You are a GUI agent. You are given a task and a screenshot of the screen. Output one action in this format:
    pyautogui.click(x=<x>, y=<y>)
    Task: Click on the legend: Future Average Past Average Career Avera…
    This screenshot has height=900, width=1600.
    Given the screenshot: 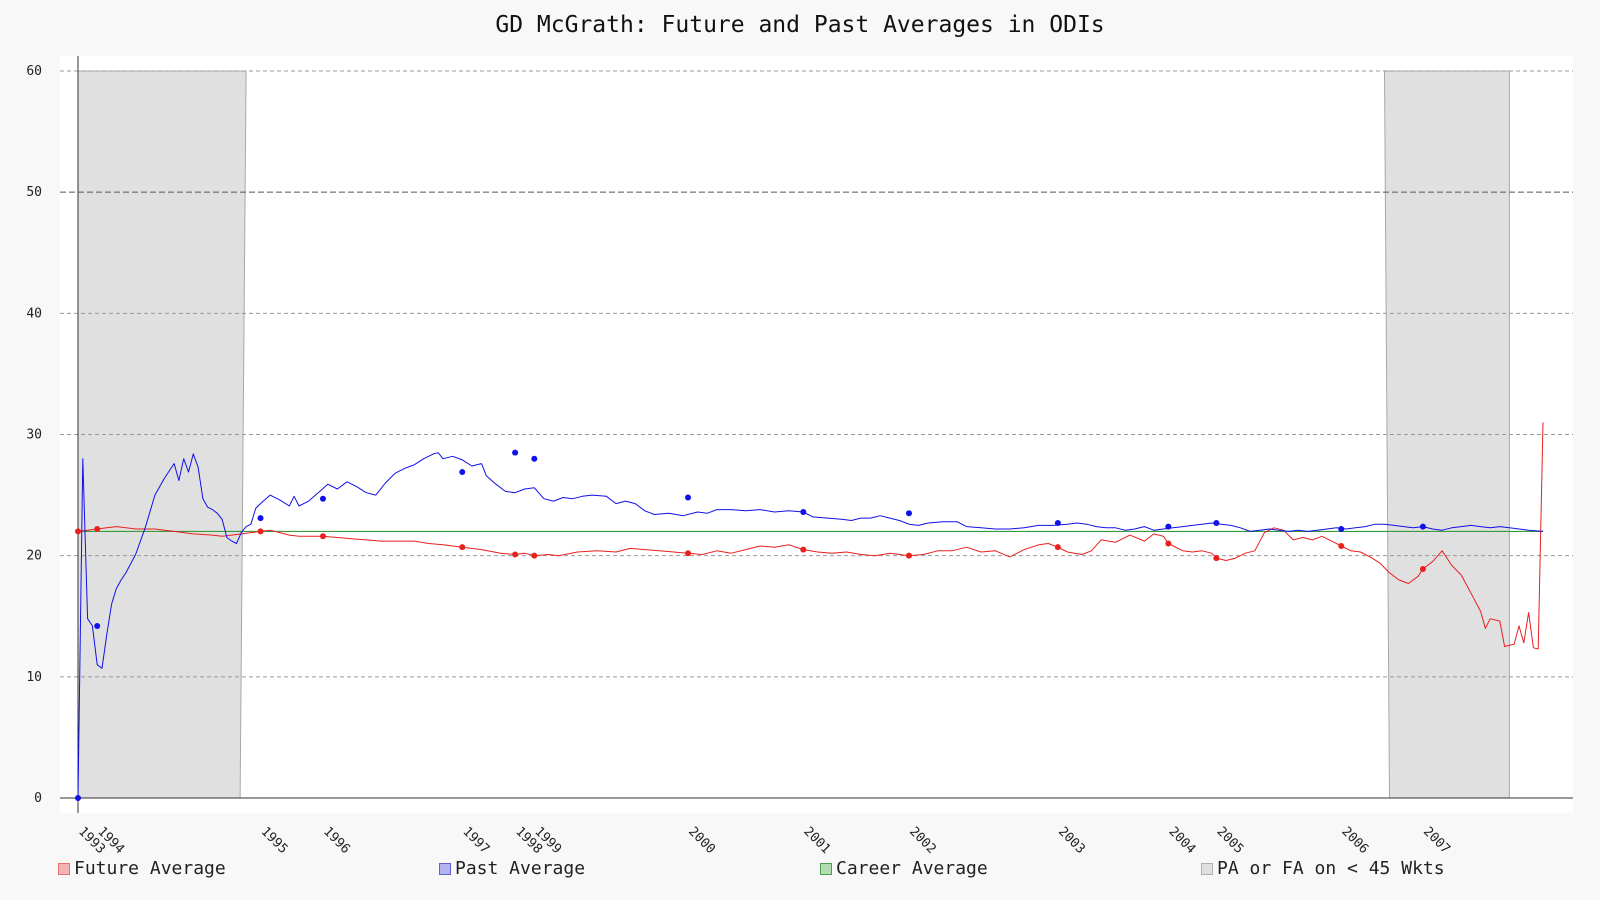 What is the action you would take?
    pyautogui.click(x=800, y=873)
    